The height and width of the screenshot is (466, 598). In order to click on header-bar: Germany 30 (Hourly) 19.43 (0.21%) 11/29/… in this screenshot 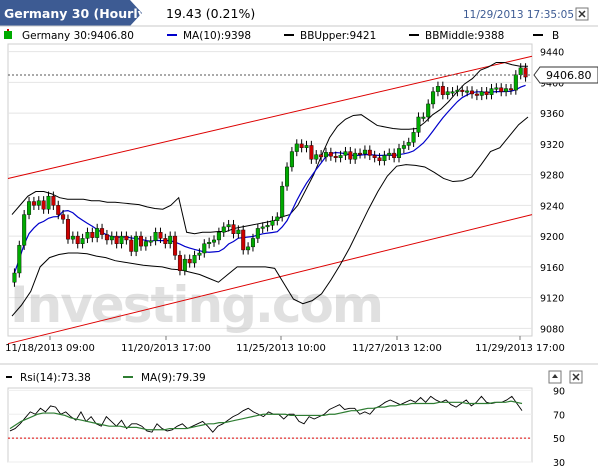, I will do `click(299, 13)`.